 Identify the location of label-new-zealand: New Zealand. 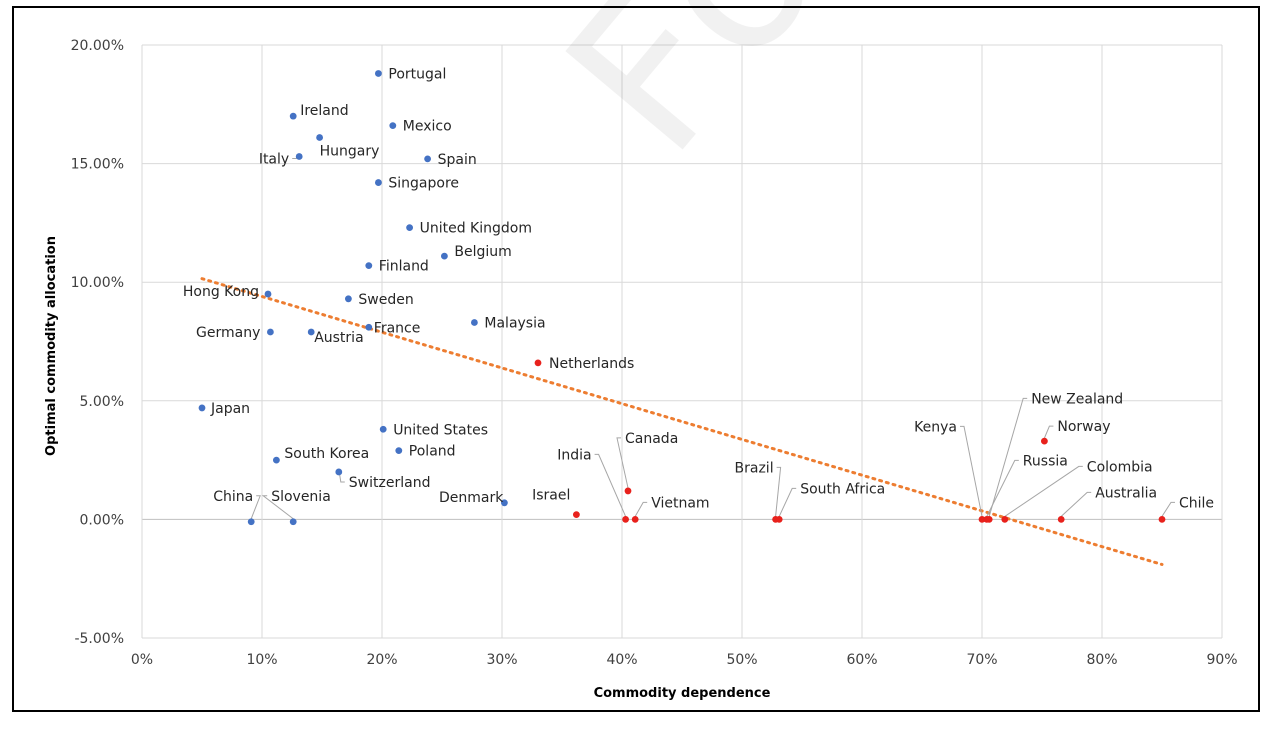
(1077, 399).